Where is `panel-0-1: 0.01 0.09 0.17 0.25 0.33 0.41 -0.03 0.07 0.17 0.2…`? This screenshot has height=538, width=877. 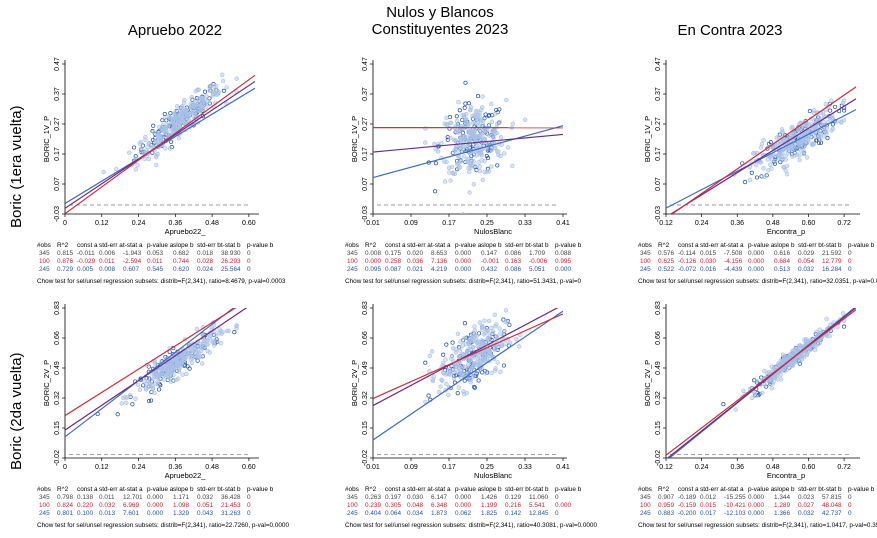
panel-0-1: 0.01 0.09 0.17 0.25 0.33 0.41 -0.03 0.07 0.17 0.2… is located at coordinates (463, 171).